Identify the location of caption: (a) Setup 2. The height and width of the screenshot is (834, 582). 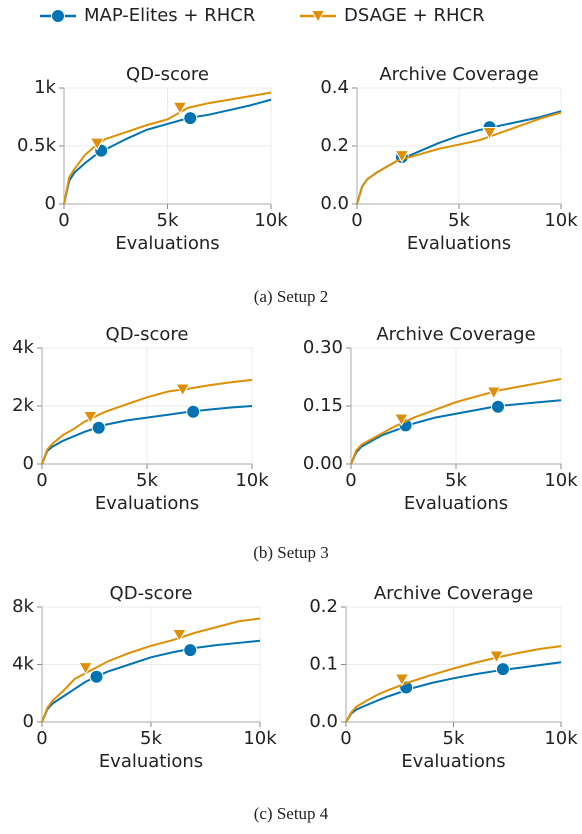
(291, 296).